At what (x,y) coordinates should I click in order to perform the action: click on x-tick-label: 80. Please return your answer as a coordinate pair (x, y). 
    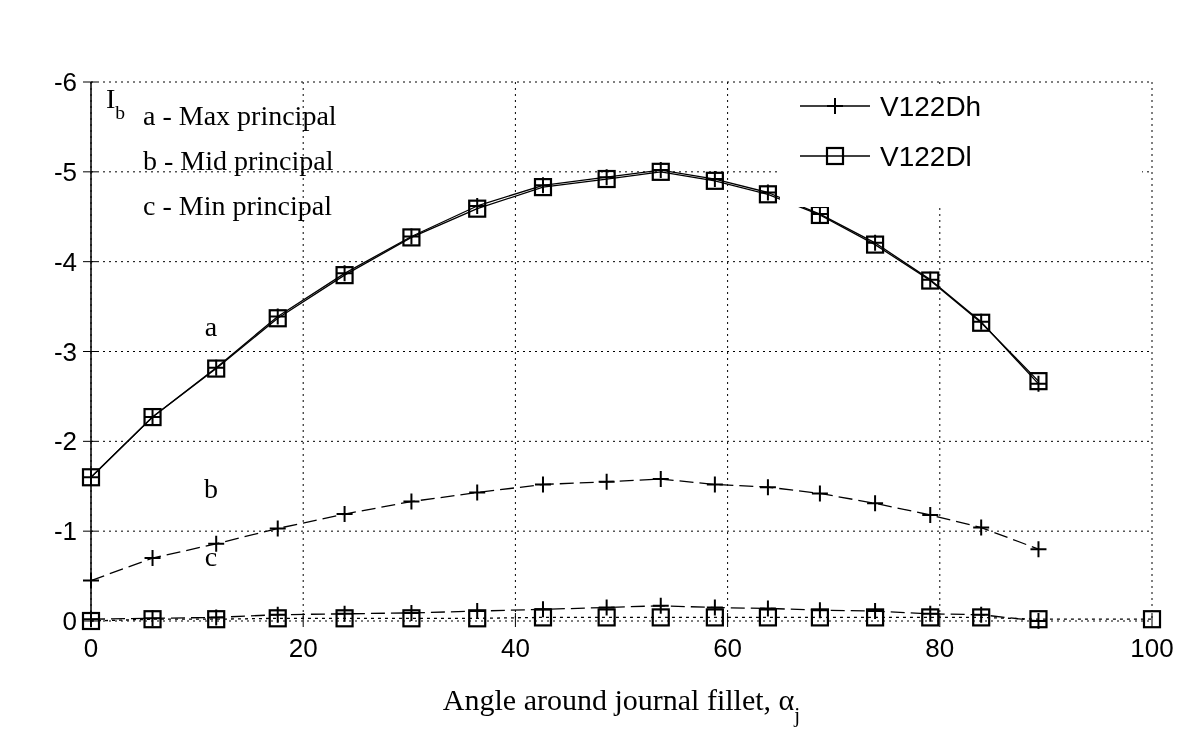
    Looking at the image, I should click on (940, 648).